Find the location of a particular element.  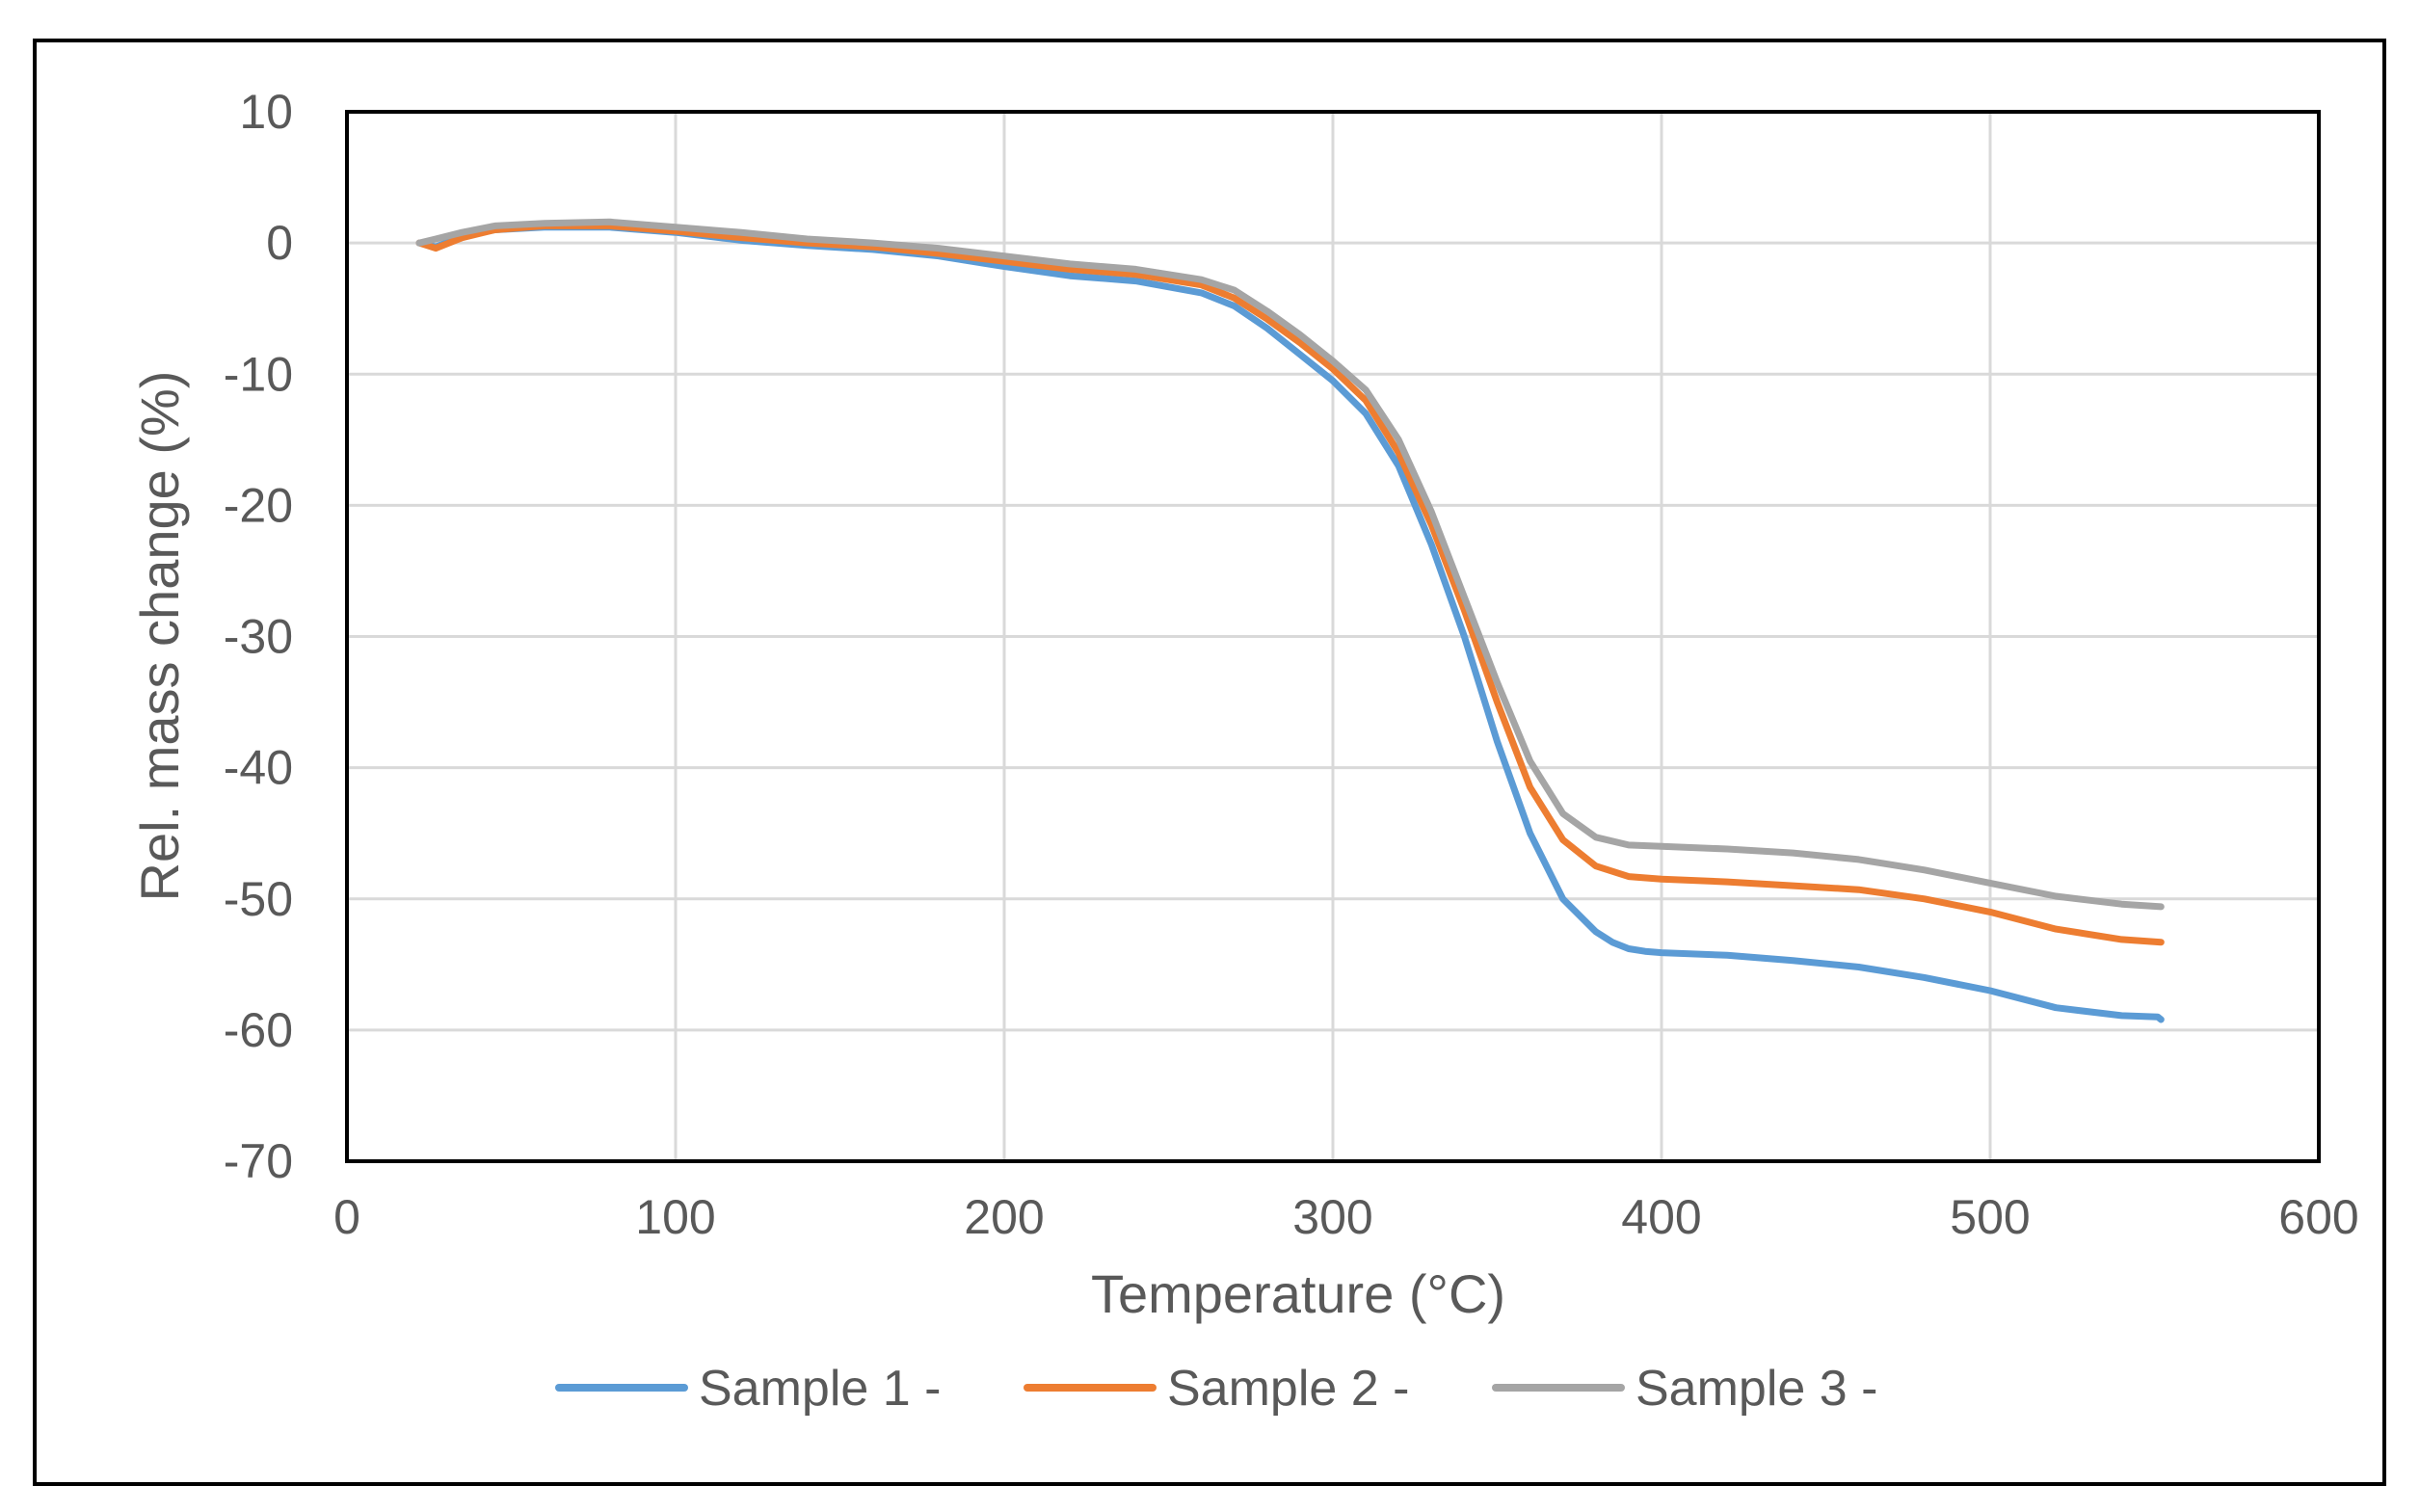

legend-label-sample-2: Sample 2 - is located at coordinates (1288, 1389).